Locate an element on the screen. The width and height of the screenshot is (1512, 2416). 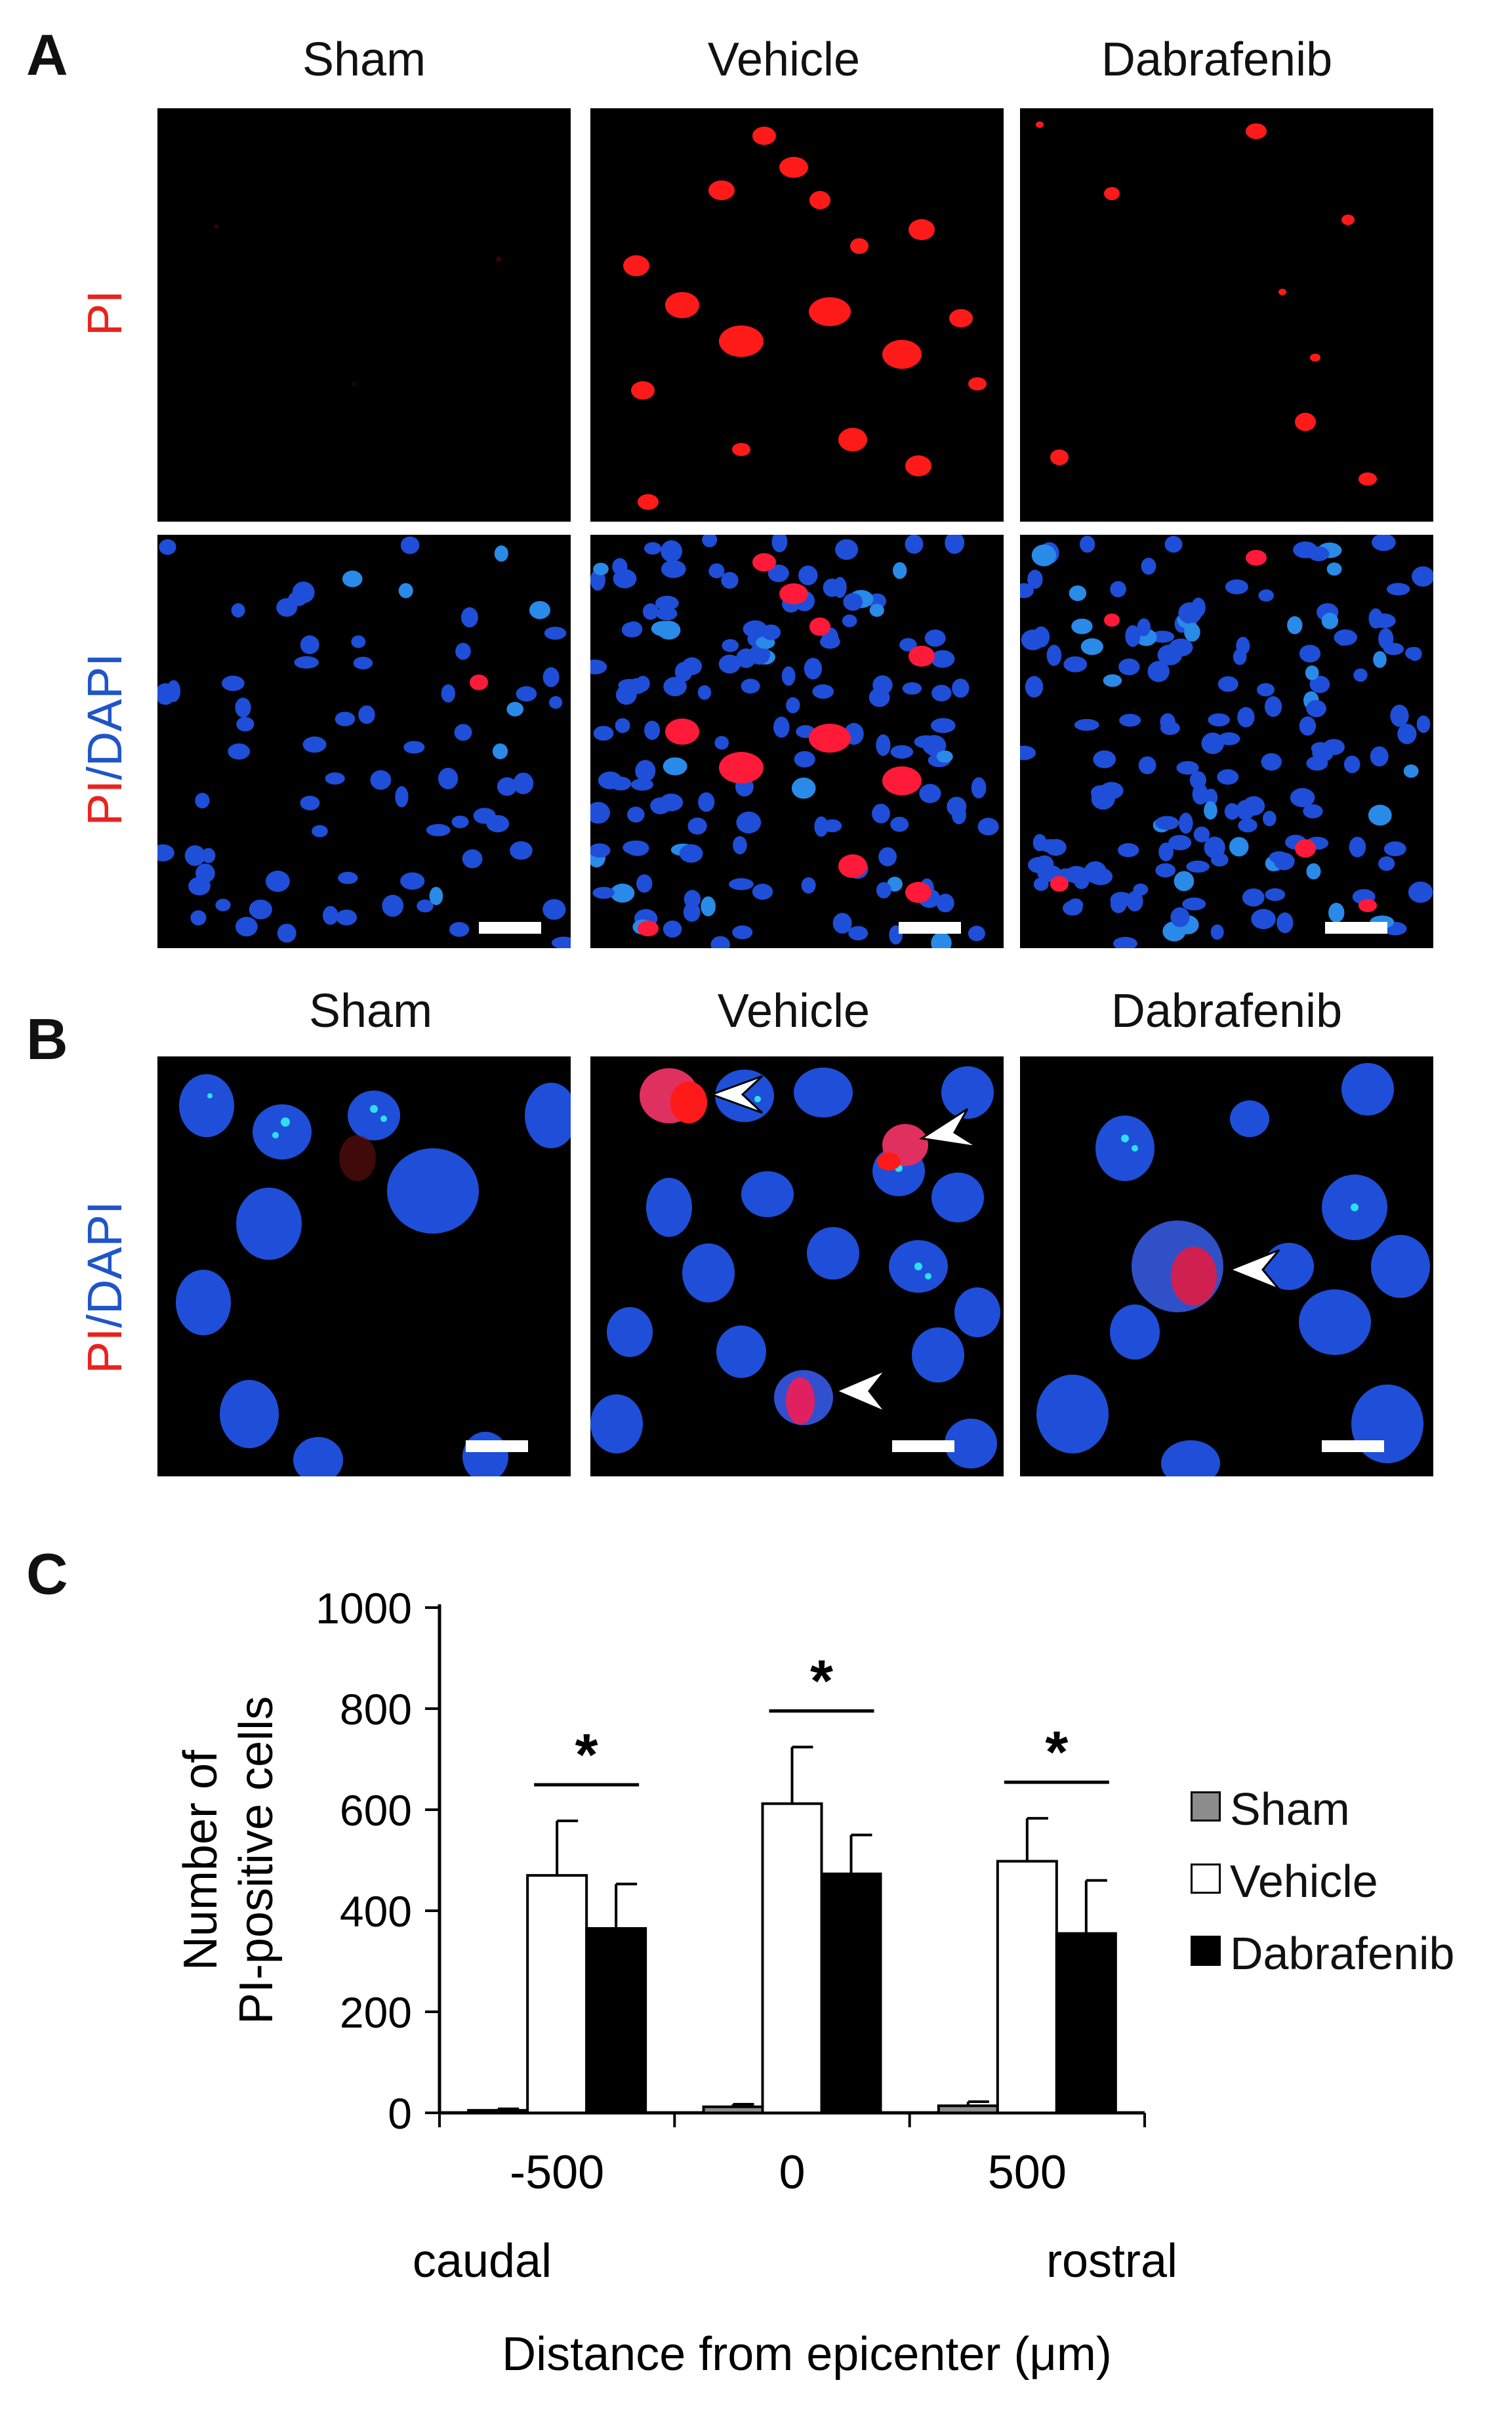
y-tick-label: 800 is located at coordinates (376, 1709).